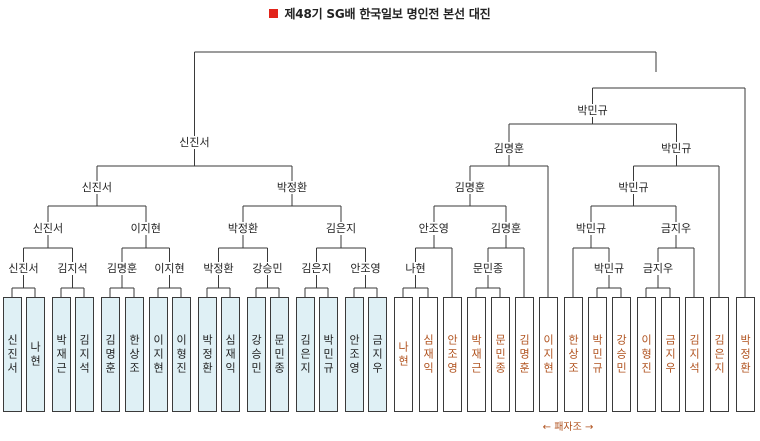 This screenshot has height=441, width=760. I want to click on loser-bracket-label: ← 패자조 →, so click(568, 427).